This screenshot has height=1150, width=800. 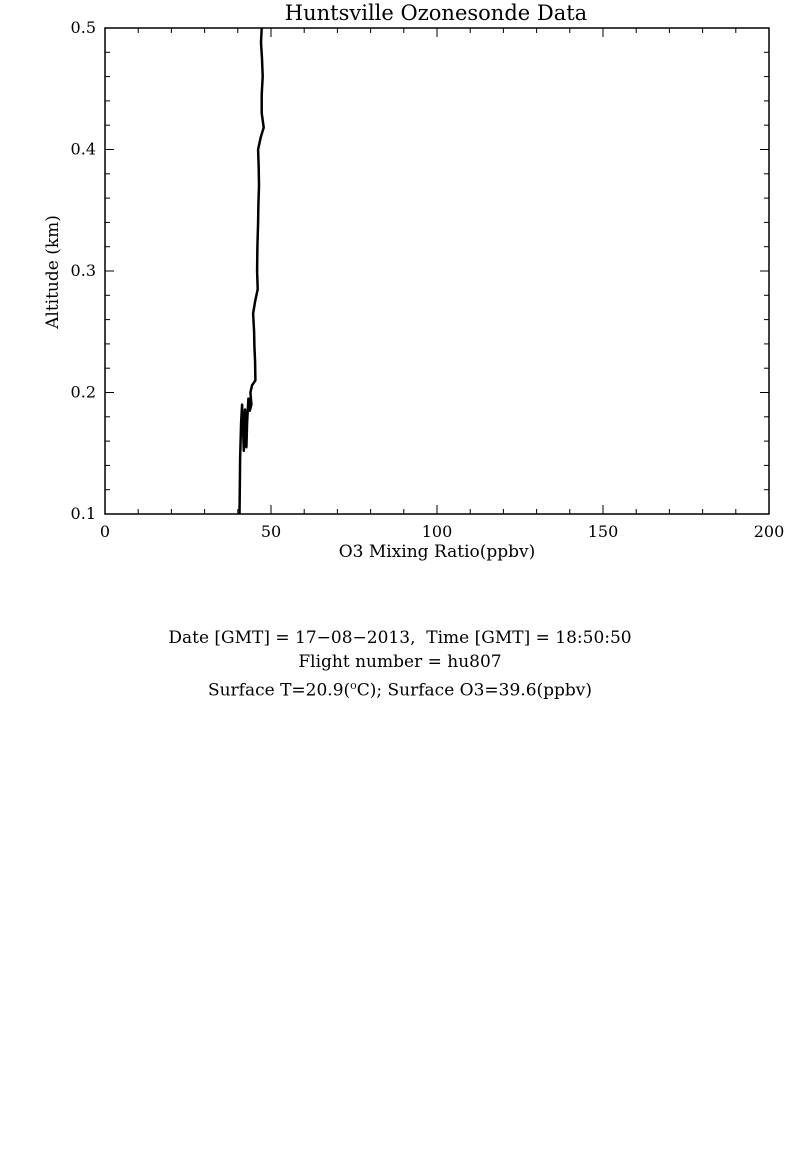 What do you see at coordinates (83, 392) in the screenshot?
I see `y-tick-label: 0.2` at bounding box center [83, 392].